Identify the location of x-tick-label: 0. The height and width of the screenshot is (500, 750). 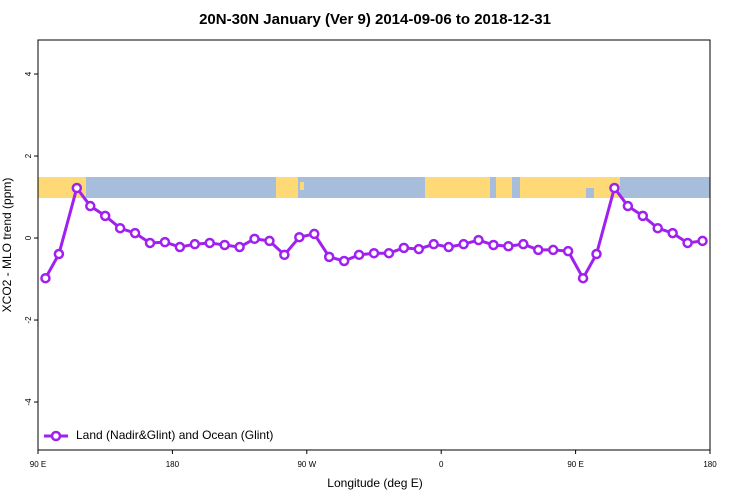
(441, 464).